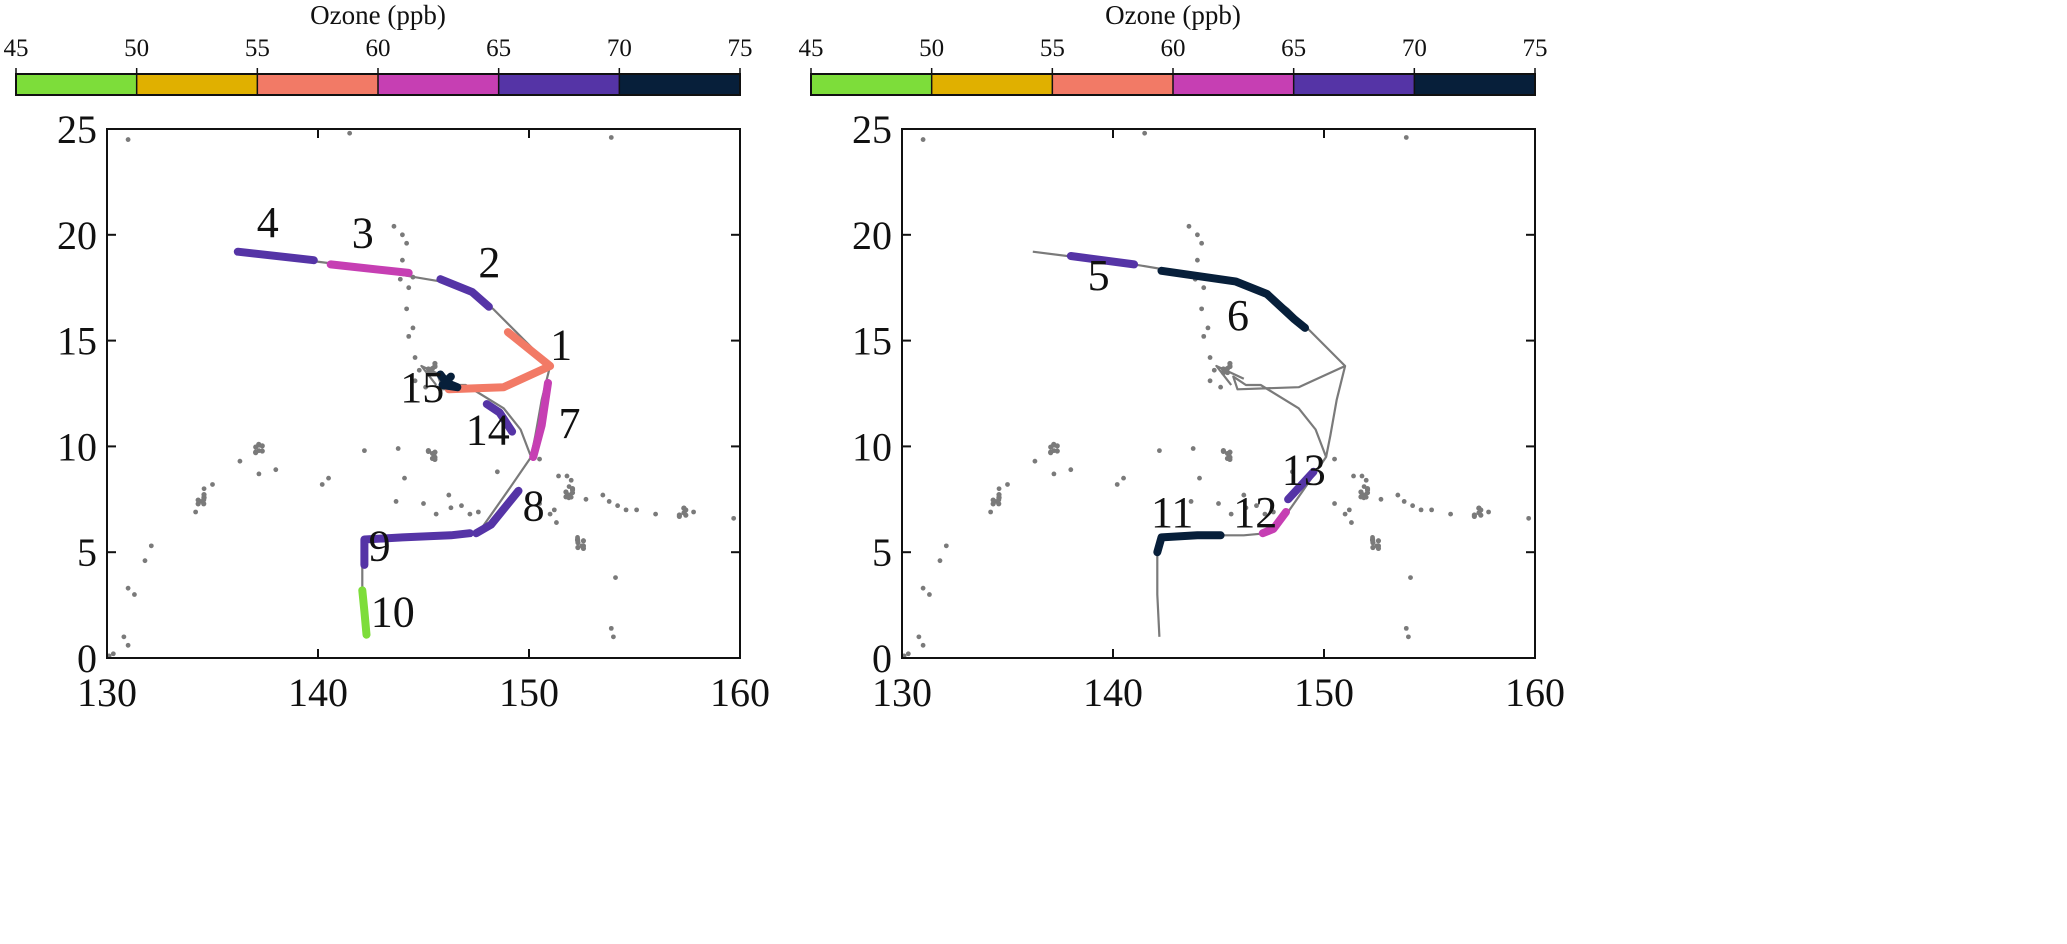 The height and width of the screenshot is (944, 2067). I want to click on segment-label-10: 10, so click(393, 611).